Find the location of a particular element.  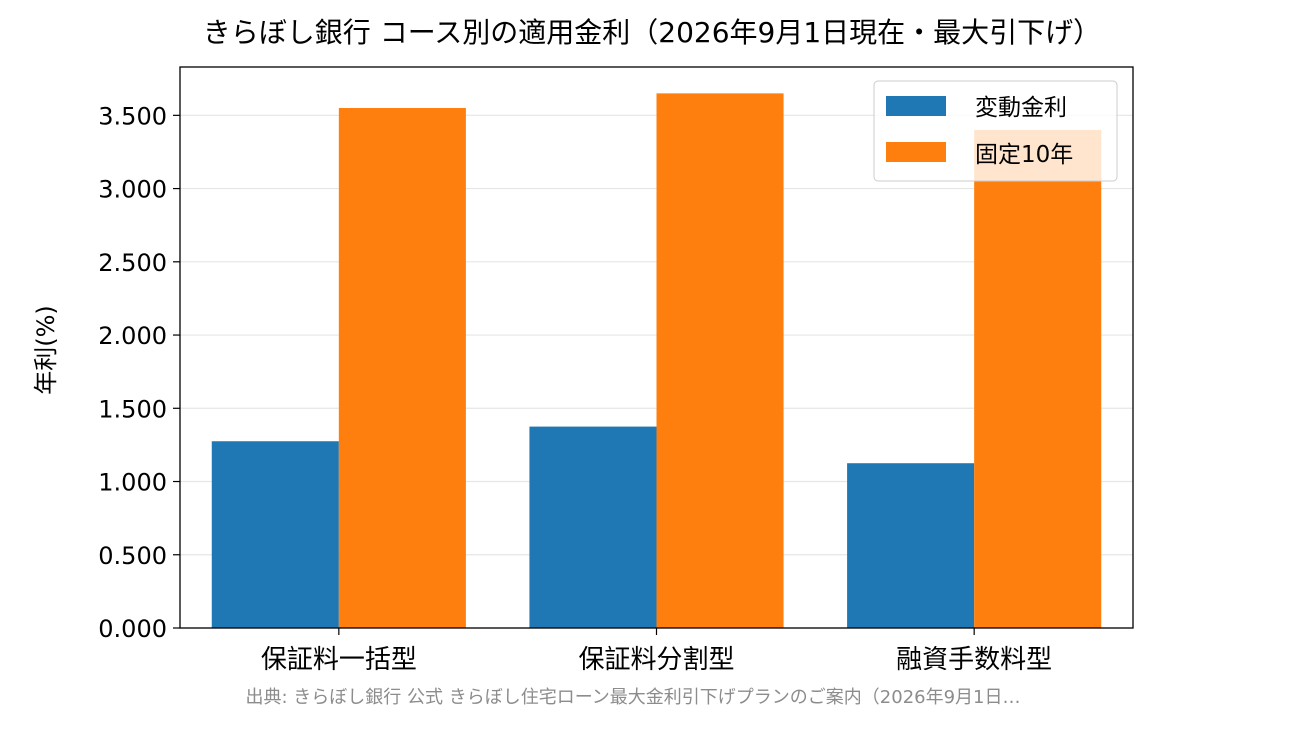

y-tick-label: 0.000 is located at coordinates (132, 629).